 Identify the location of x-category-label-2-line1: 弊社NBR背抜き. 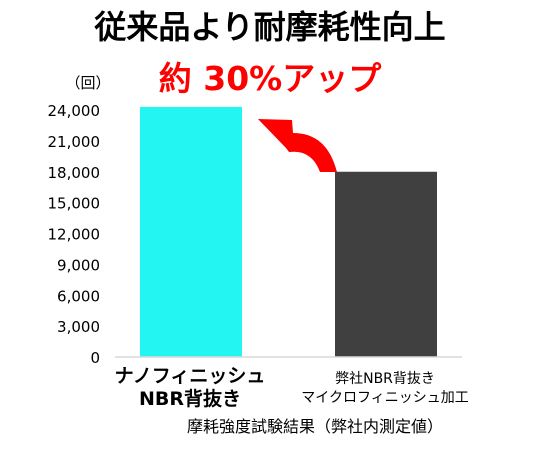
(385, 379).